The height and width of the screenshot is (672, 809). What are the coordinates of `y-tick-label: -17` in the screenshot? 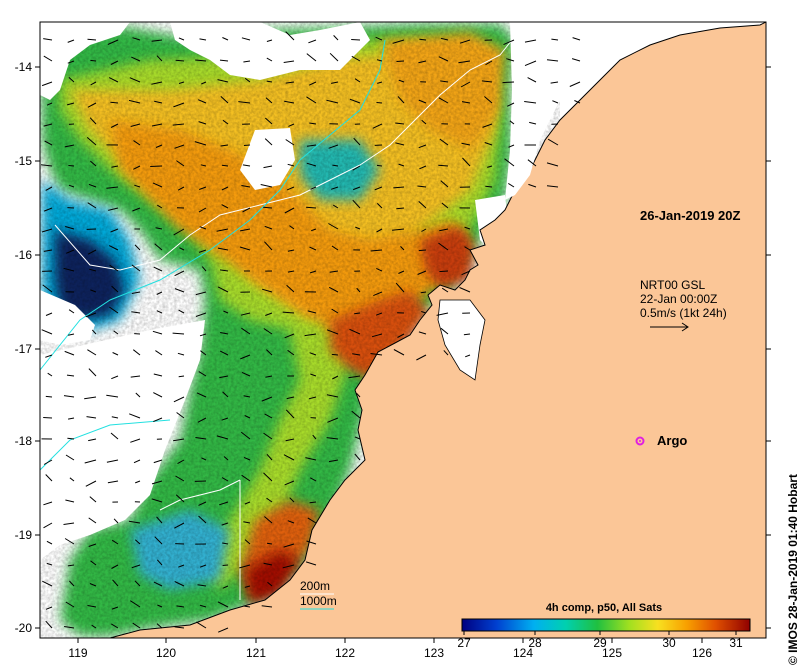 It's located at (24, 349).